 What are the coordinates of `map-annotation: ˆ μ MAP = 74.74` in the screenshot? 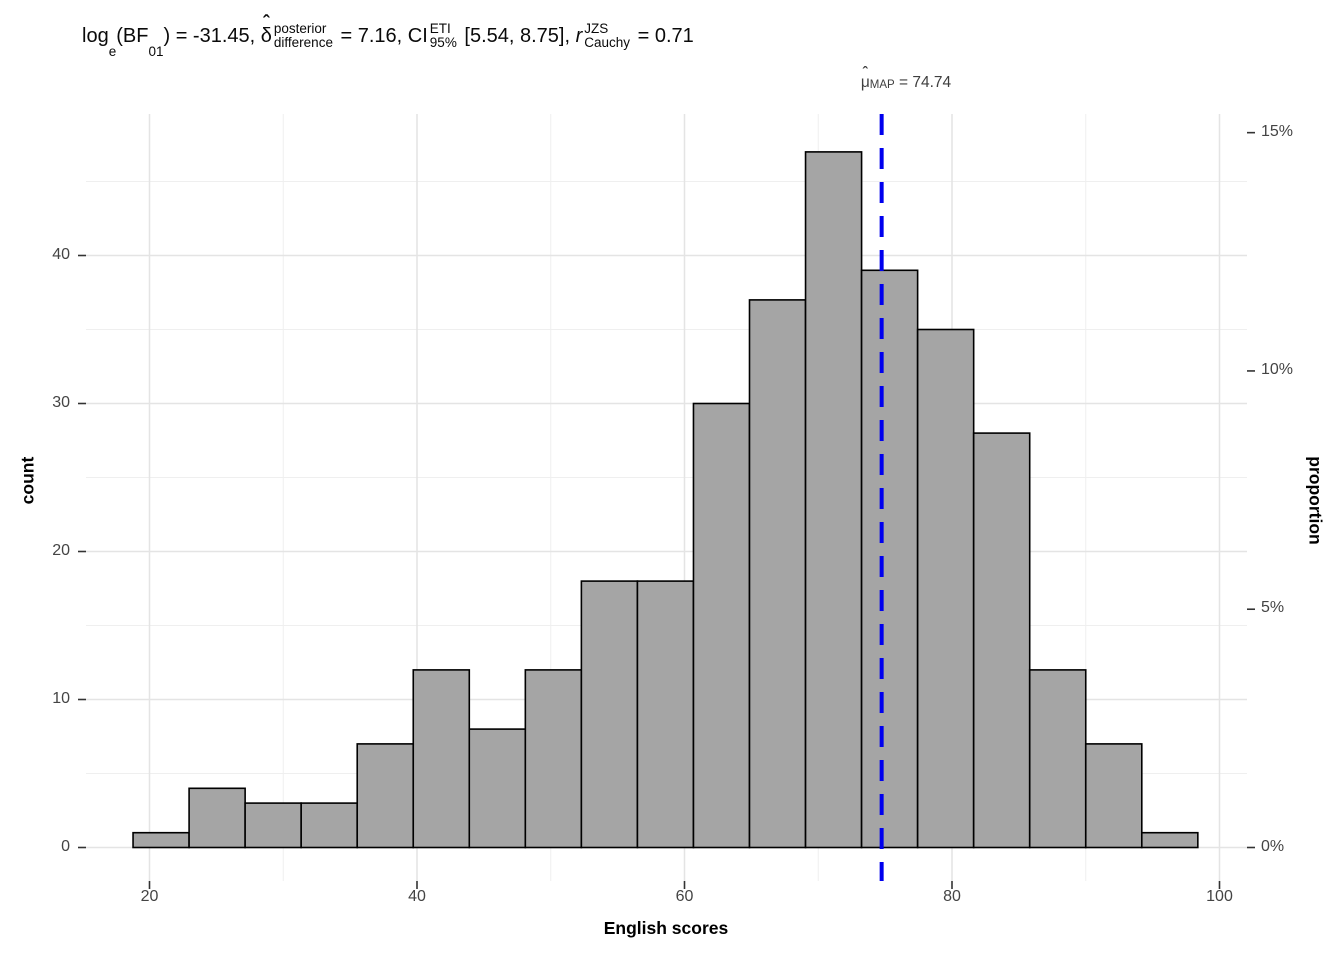 It's located at (906, 78).